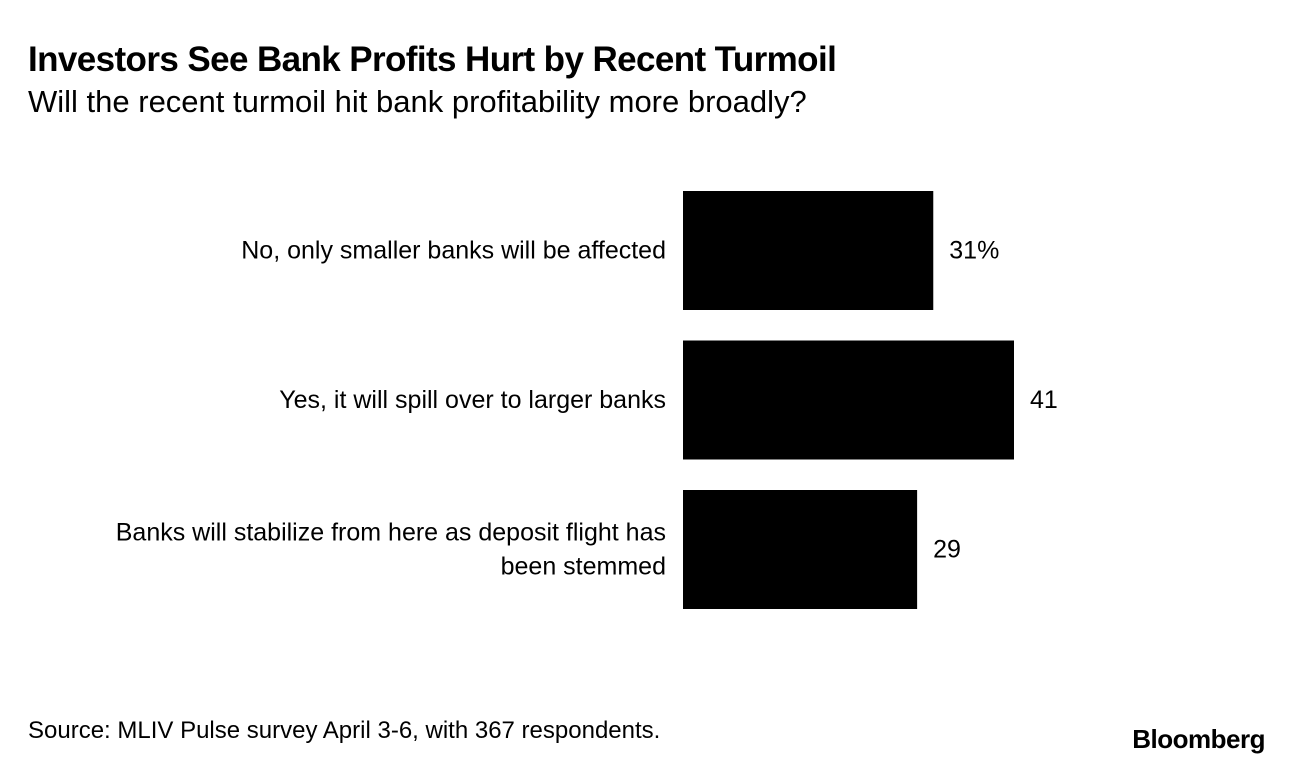  Describe the element at coordinates (947, 550) in the screenshot. I see `value-label-2: 29` at that location.